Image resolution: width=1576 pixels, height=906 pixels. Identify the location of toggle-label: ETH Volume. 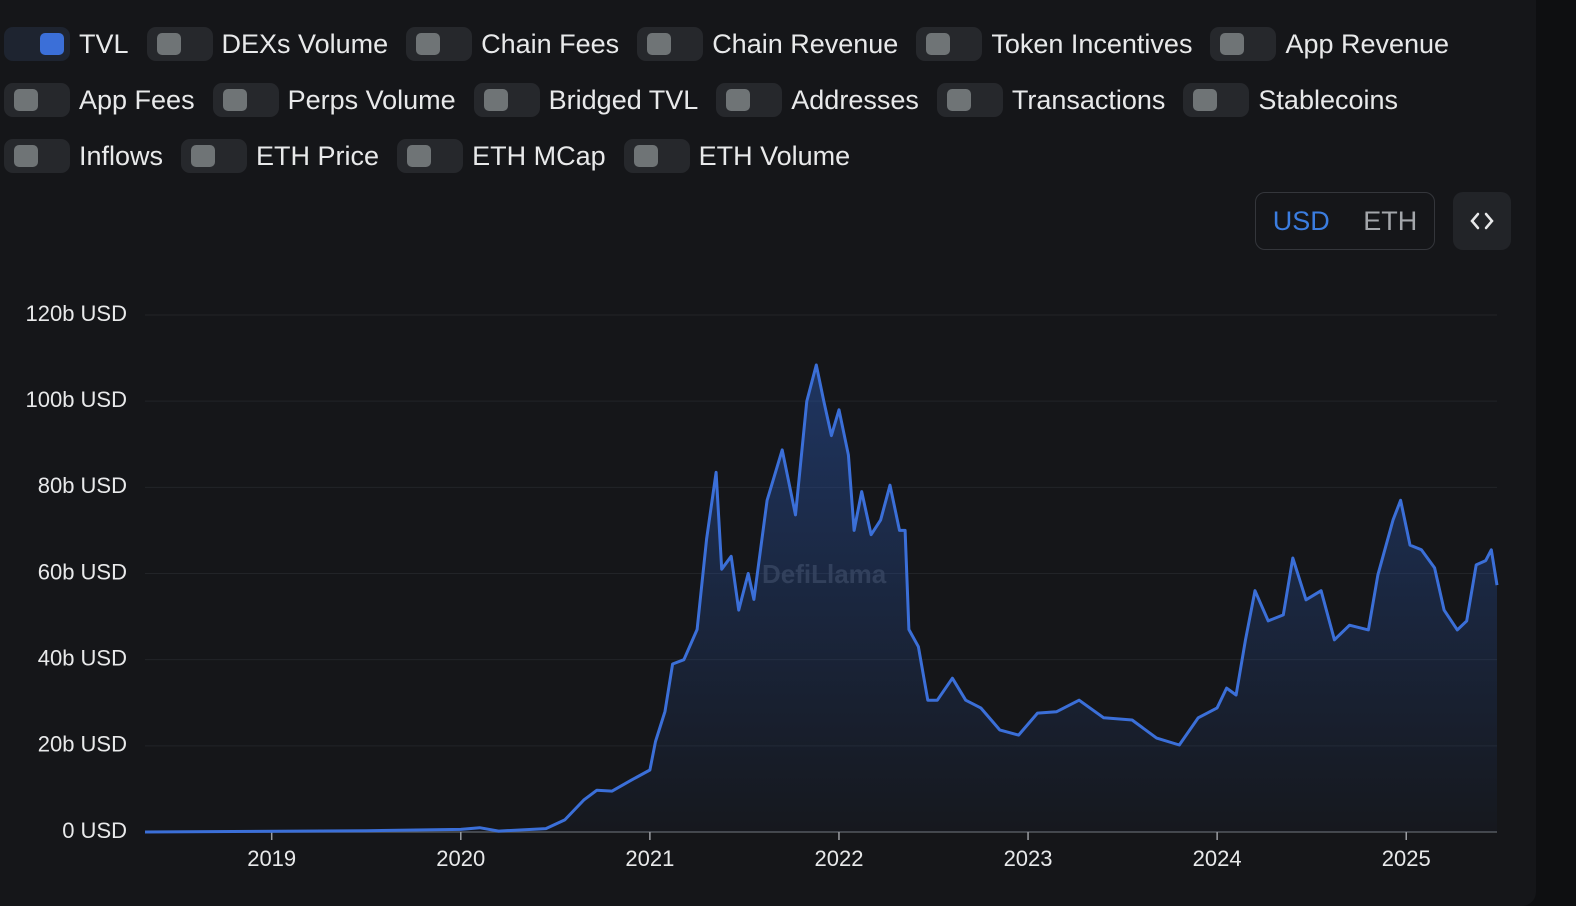
(774, 155).